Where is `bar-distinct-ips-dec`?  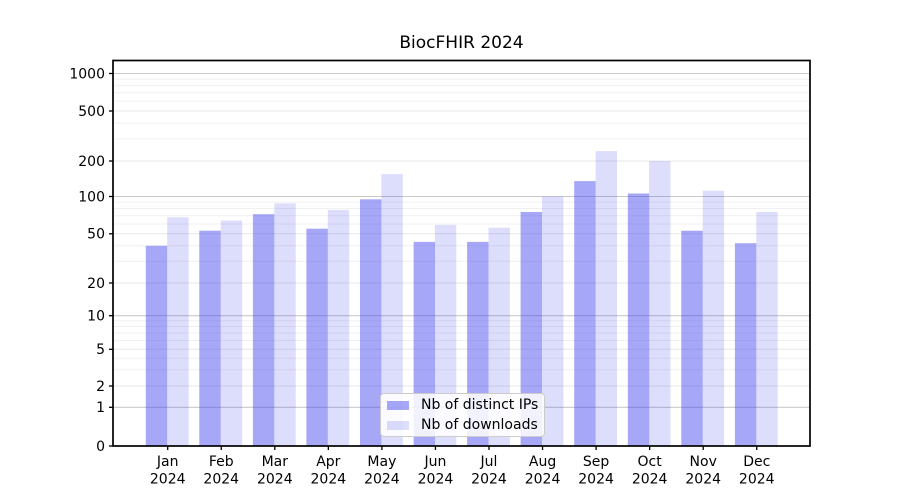
bar-distinct-ips-dec is located at coordinates (745, 344).